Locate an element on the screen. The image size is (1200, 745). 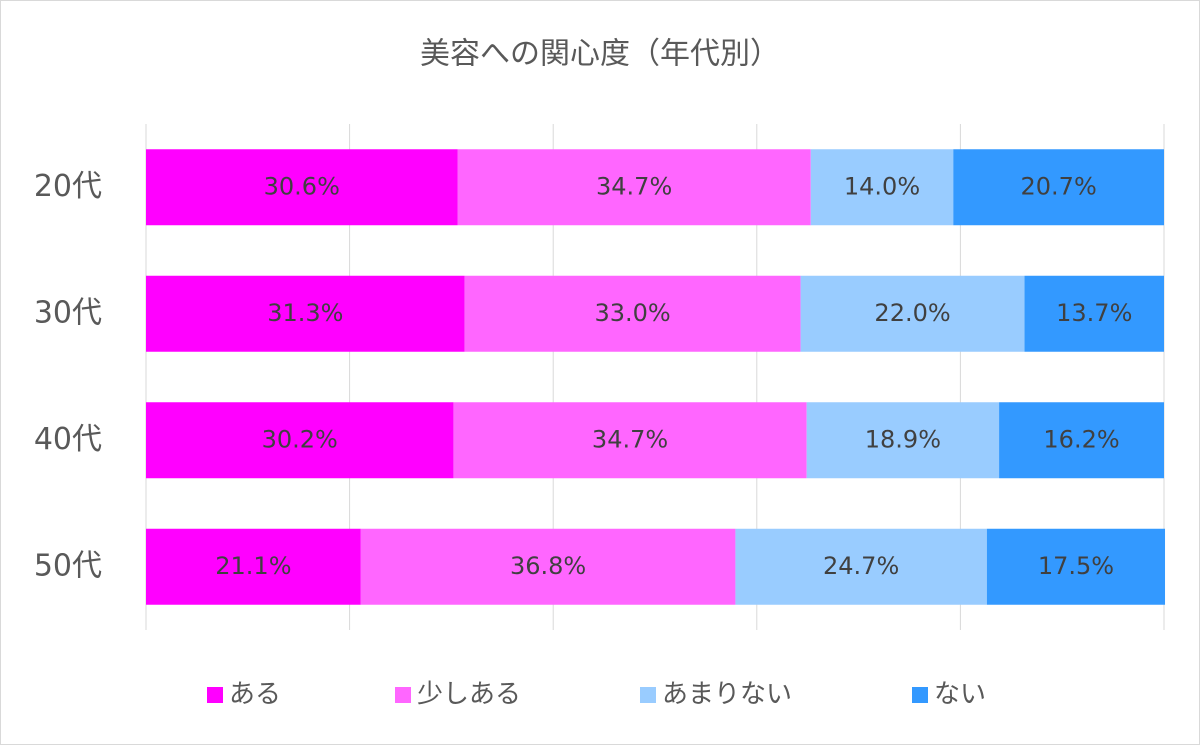
y-tick-label: 50代 is located at coordinates (68, 565).